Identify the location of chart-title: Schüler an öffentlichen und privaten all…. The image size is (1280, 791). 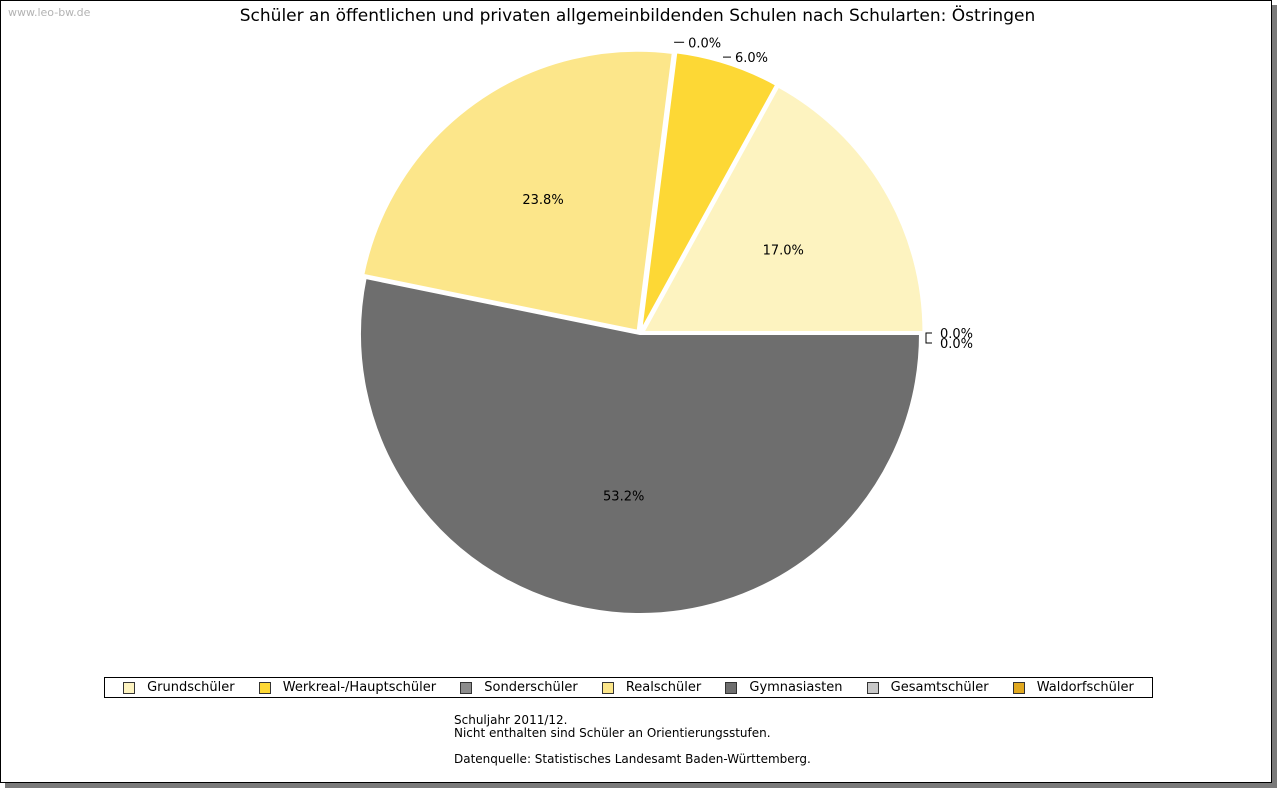
(637, 16).